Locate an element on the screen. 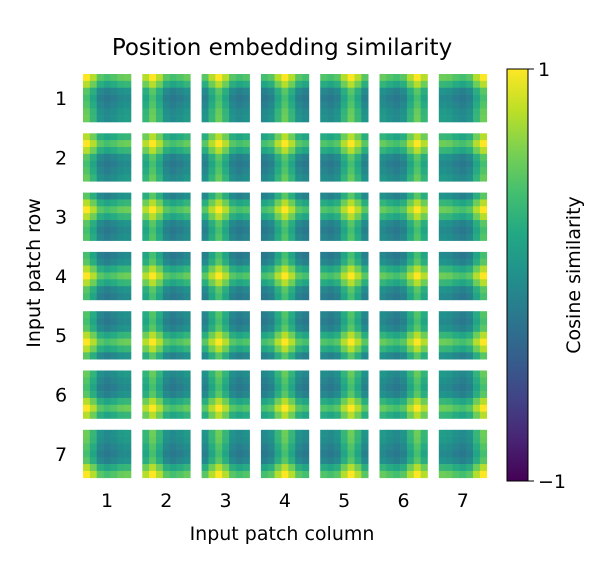 The image size is (615, 564). row-tick-label: 2 is located at coordinates (61, 158).